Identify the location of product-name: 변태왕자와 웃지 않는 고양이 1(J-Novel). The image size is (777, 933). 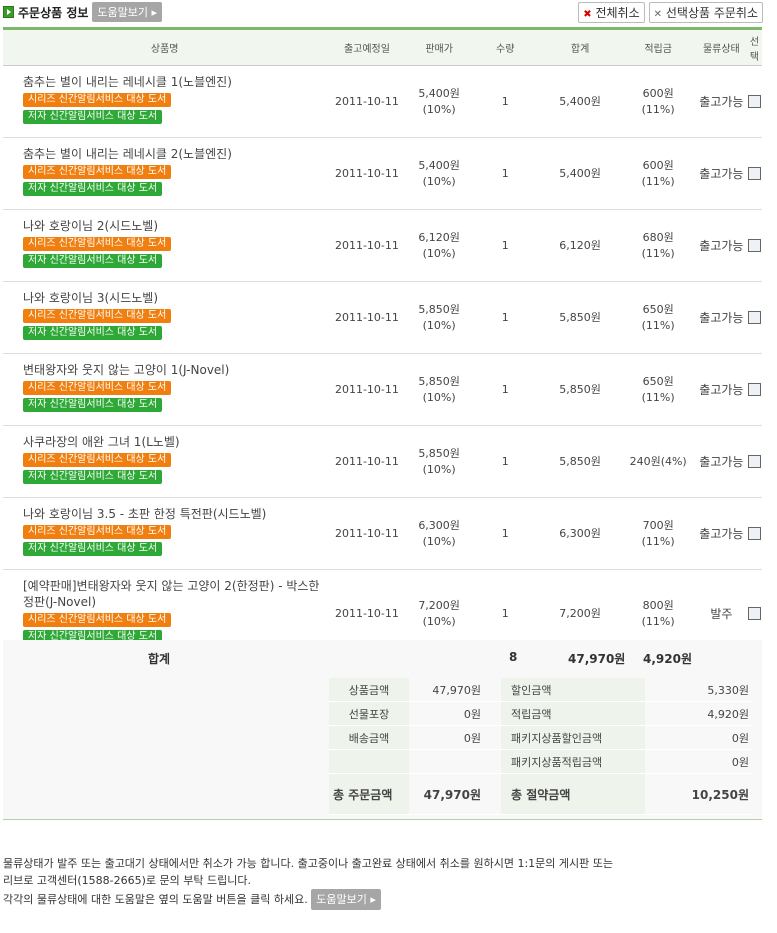
(126, 370).